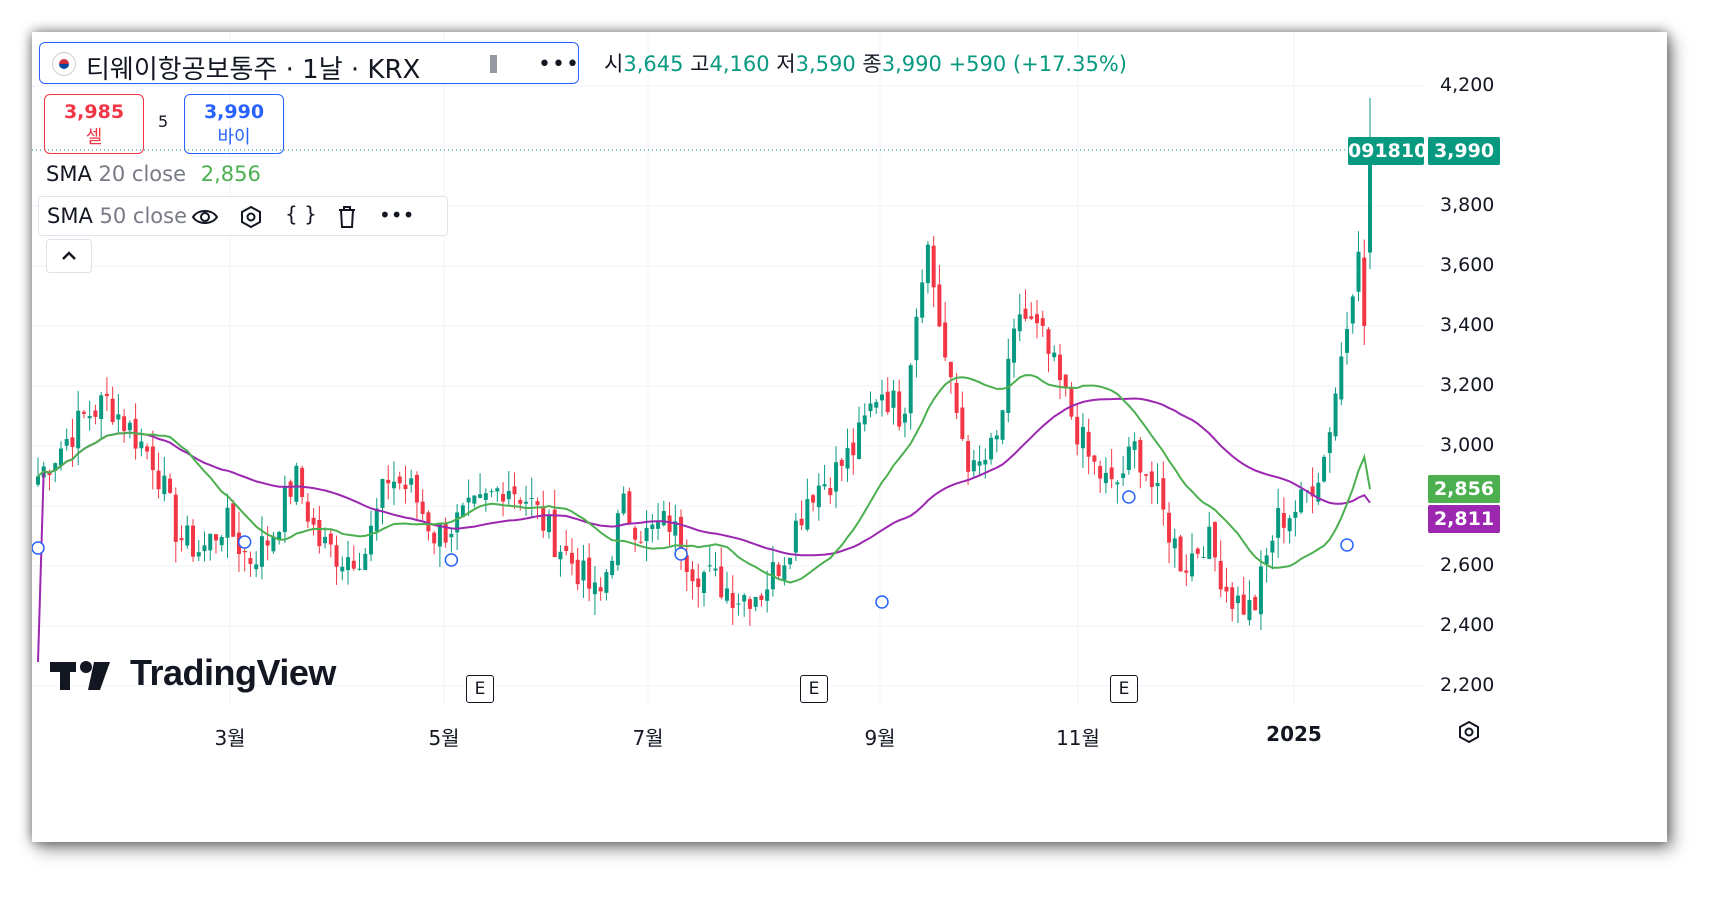  What do you see at coordinates (205, 217) in the screenshot?
I see `eye-icon` at bounding box center [205, 217].